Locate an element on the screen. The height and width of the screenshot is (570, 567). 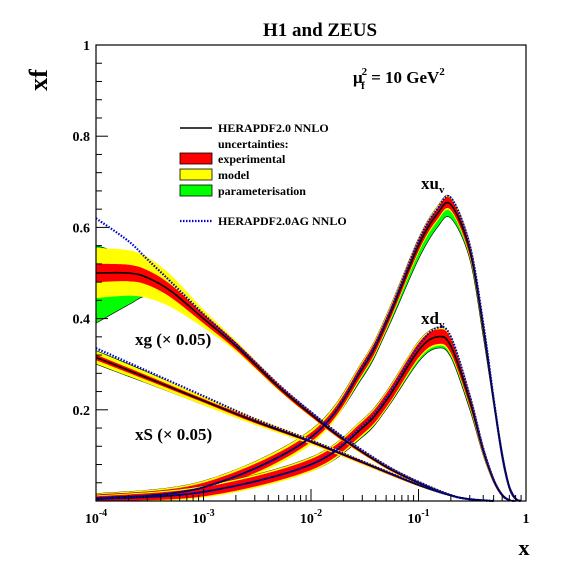
scale-mu-sub: f is located at coordinates (363, 86).